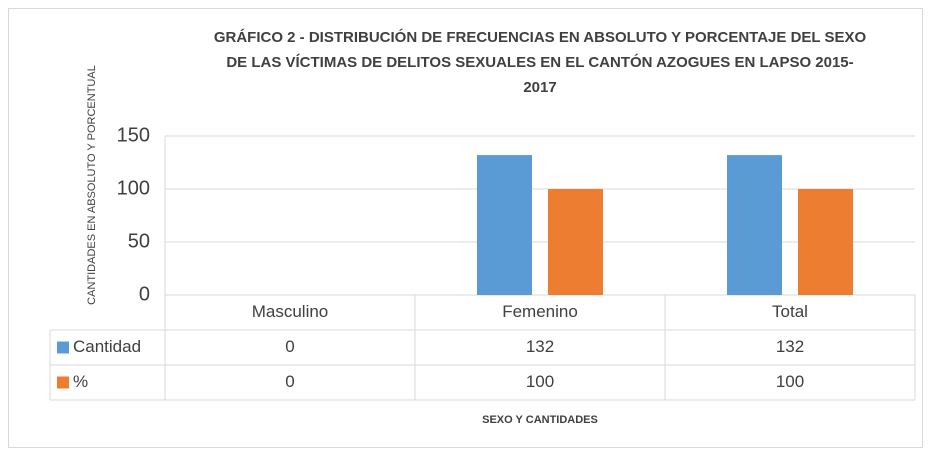 This screenshot has height=456, width=931. Describe the element at coordinates (133, 135) in the screenshot. I see `y-tick-label: 150` at that location.